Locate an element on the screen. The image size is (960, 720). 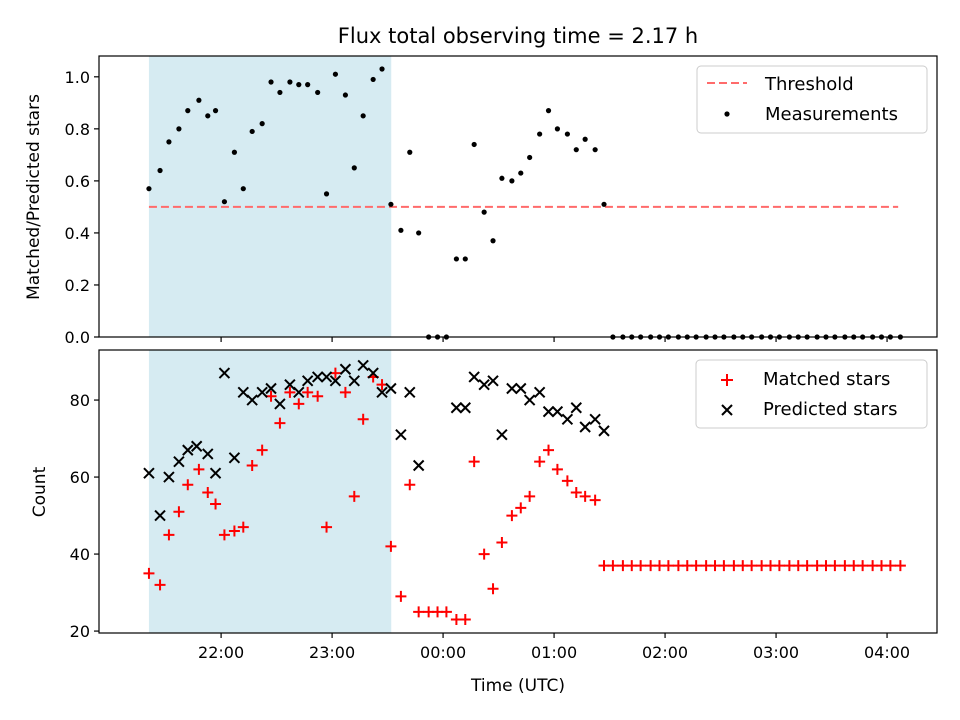
x-tick-label: 22:00 is located at coordinates (221, 652).